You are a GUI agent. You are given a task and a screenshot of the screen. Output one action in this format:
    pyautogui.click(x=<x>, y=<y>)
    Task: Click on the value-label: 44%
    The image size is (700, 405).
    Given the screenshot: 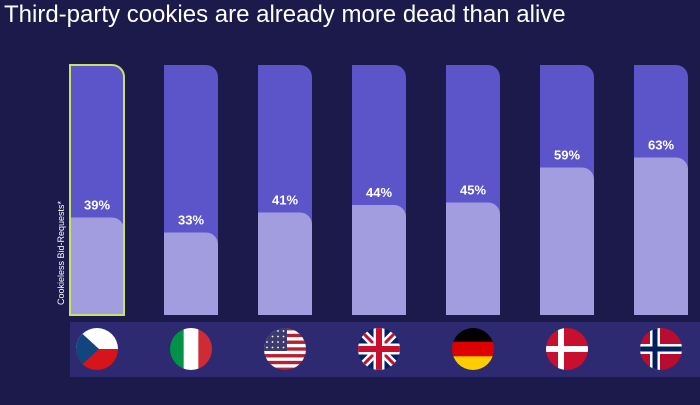 What is the action you would take?
    pyautogui.click(x=379, y=192)
    